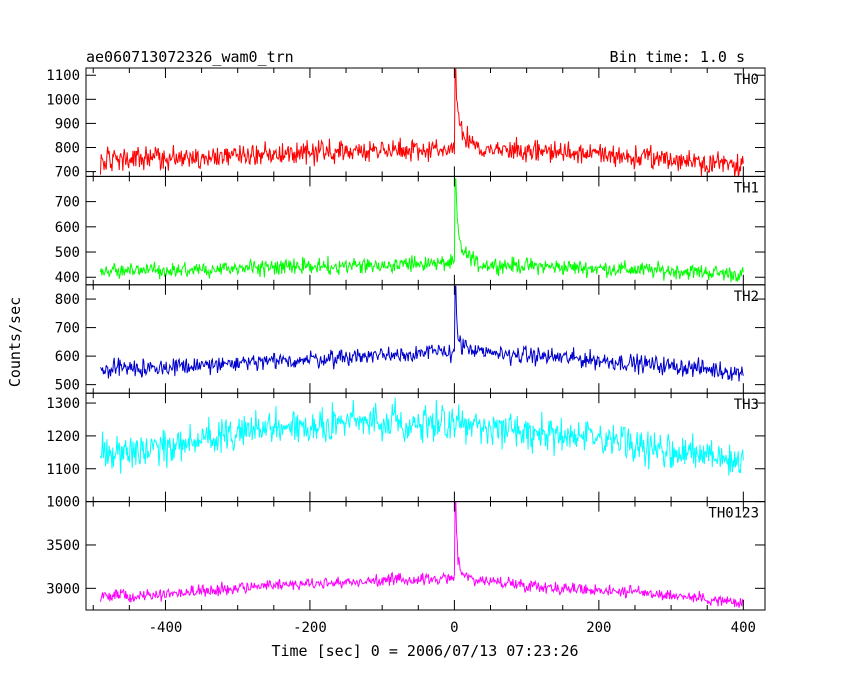  Describe the element at coordinates (63, 546) in the screenshot. I see `y-tick-label: 3500` at that location.